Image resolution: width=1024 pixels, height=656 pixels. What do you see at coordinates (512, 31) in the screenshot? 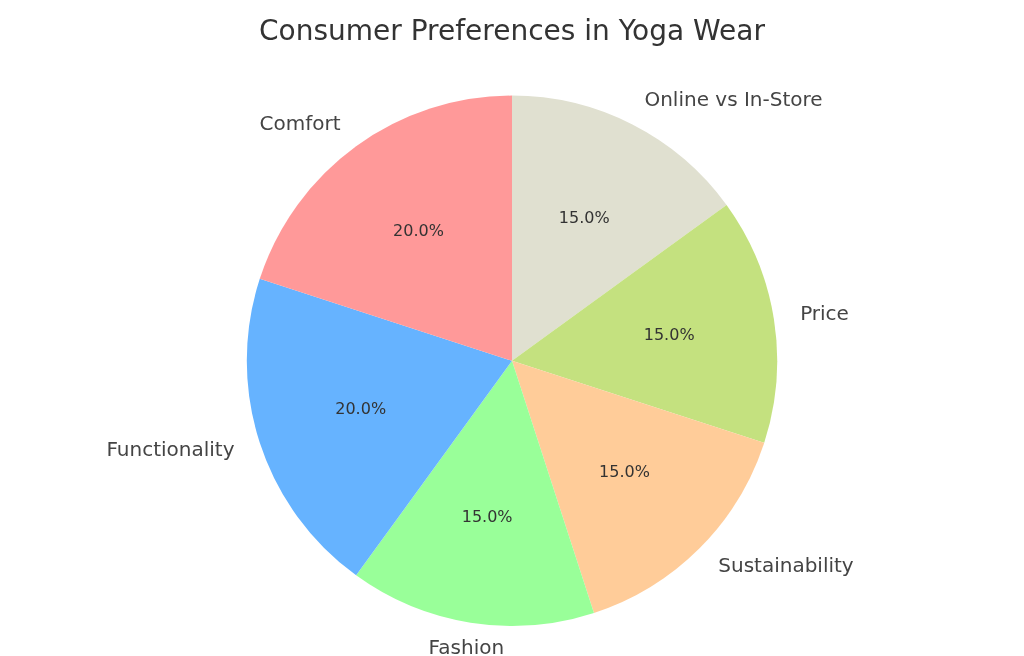
I see `chart-title: Consumer Preferences in Yoga Wear` at bounding box center [512, 31].